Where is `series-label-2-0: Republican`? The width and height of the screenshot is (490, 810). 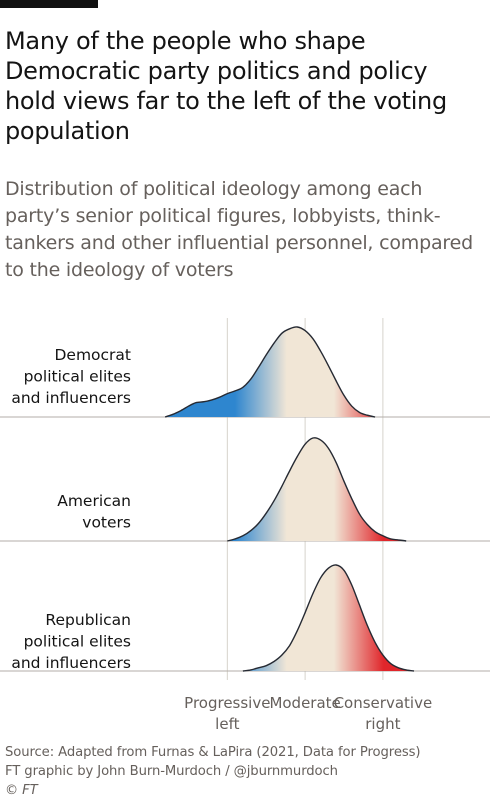 series-label-2-0: Republican is located at coordinates (88, 620).